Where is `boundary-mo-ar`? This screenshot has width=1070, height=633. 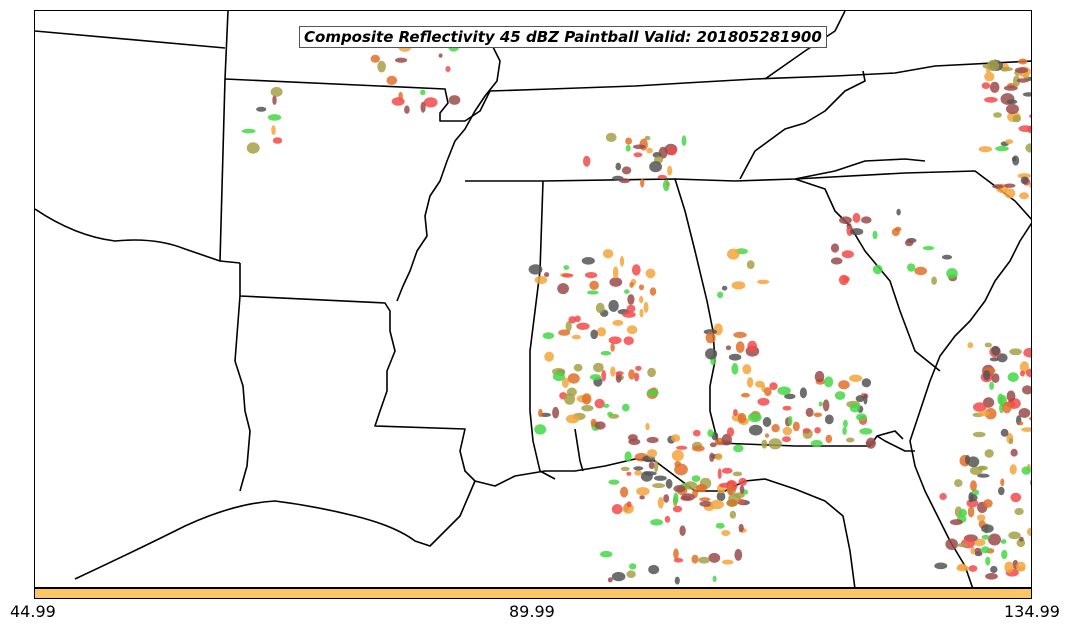
boundary-mo-ar is located at coordinates (387, 100).